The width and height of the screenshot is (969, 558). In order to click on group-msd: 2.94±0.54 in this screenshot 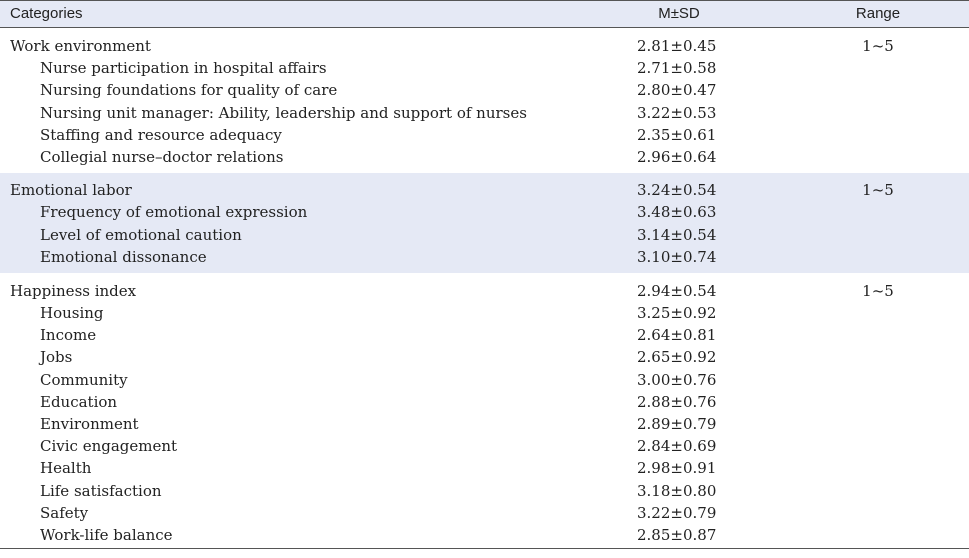, I will do `click(677, 290)`.